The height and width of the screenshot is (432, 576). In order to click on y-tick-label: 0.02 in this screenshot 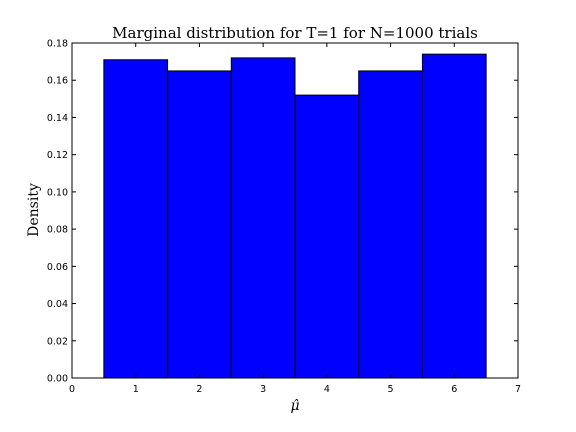, I will do `click(57, 341)`.